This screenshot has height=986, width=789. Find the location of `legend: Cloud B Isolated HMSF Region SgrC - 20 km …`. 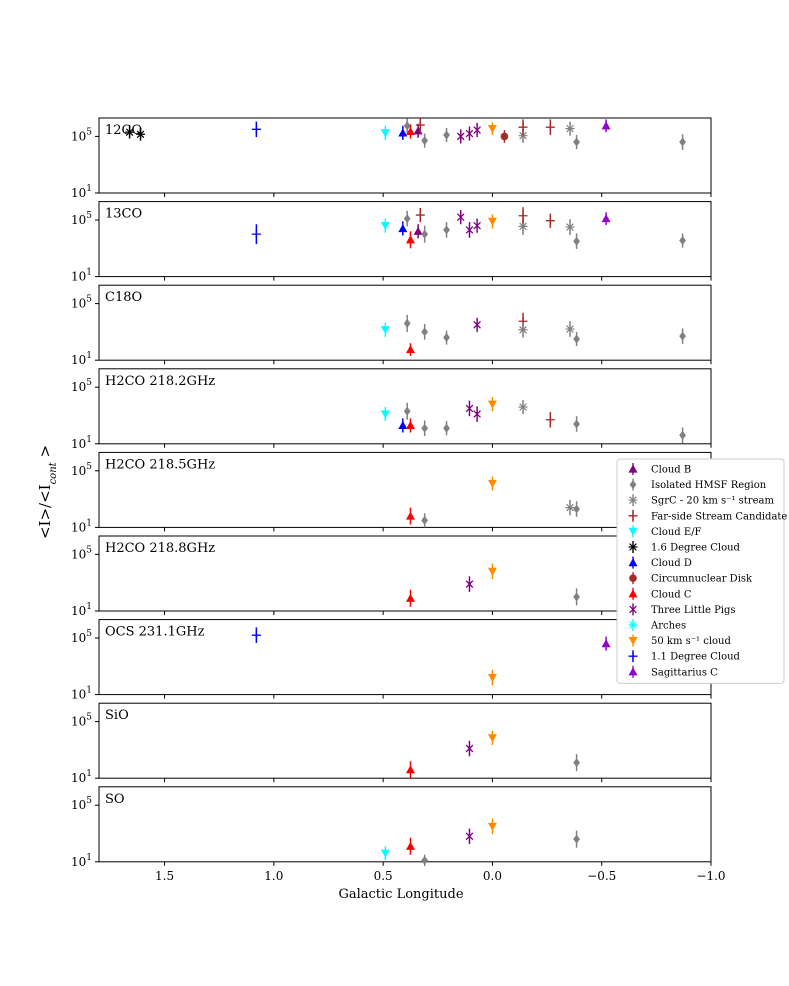

legend: Cloud B Isolated HMSF Region SgrC - 20 km … is located at coordinates (701, 571).